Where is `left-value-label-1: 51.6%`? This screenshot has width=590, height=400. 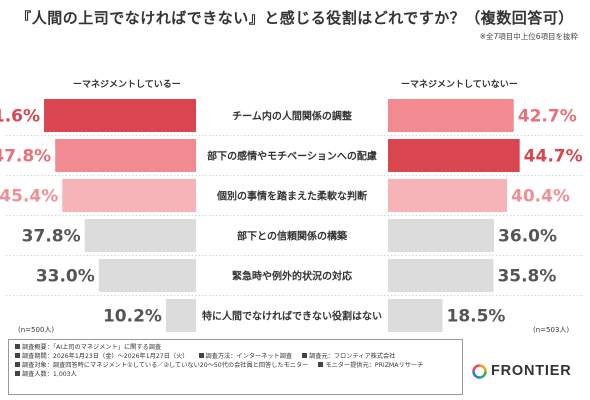
left-value-label-1: 51.6% is located at coordinates (20, 117).